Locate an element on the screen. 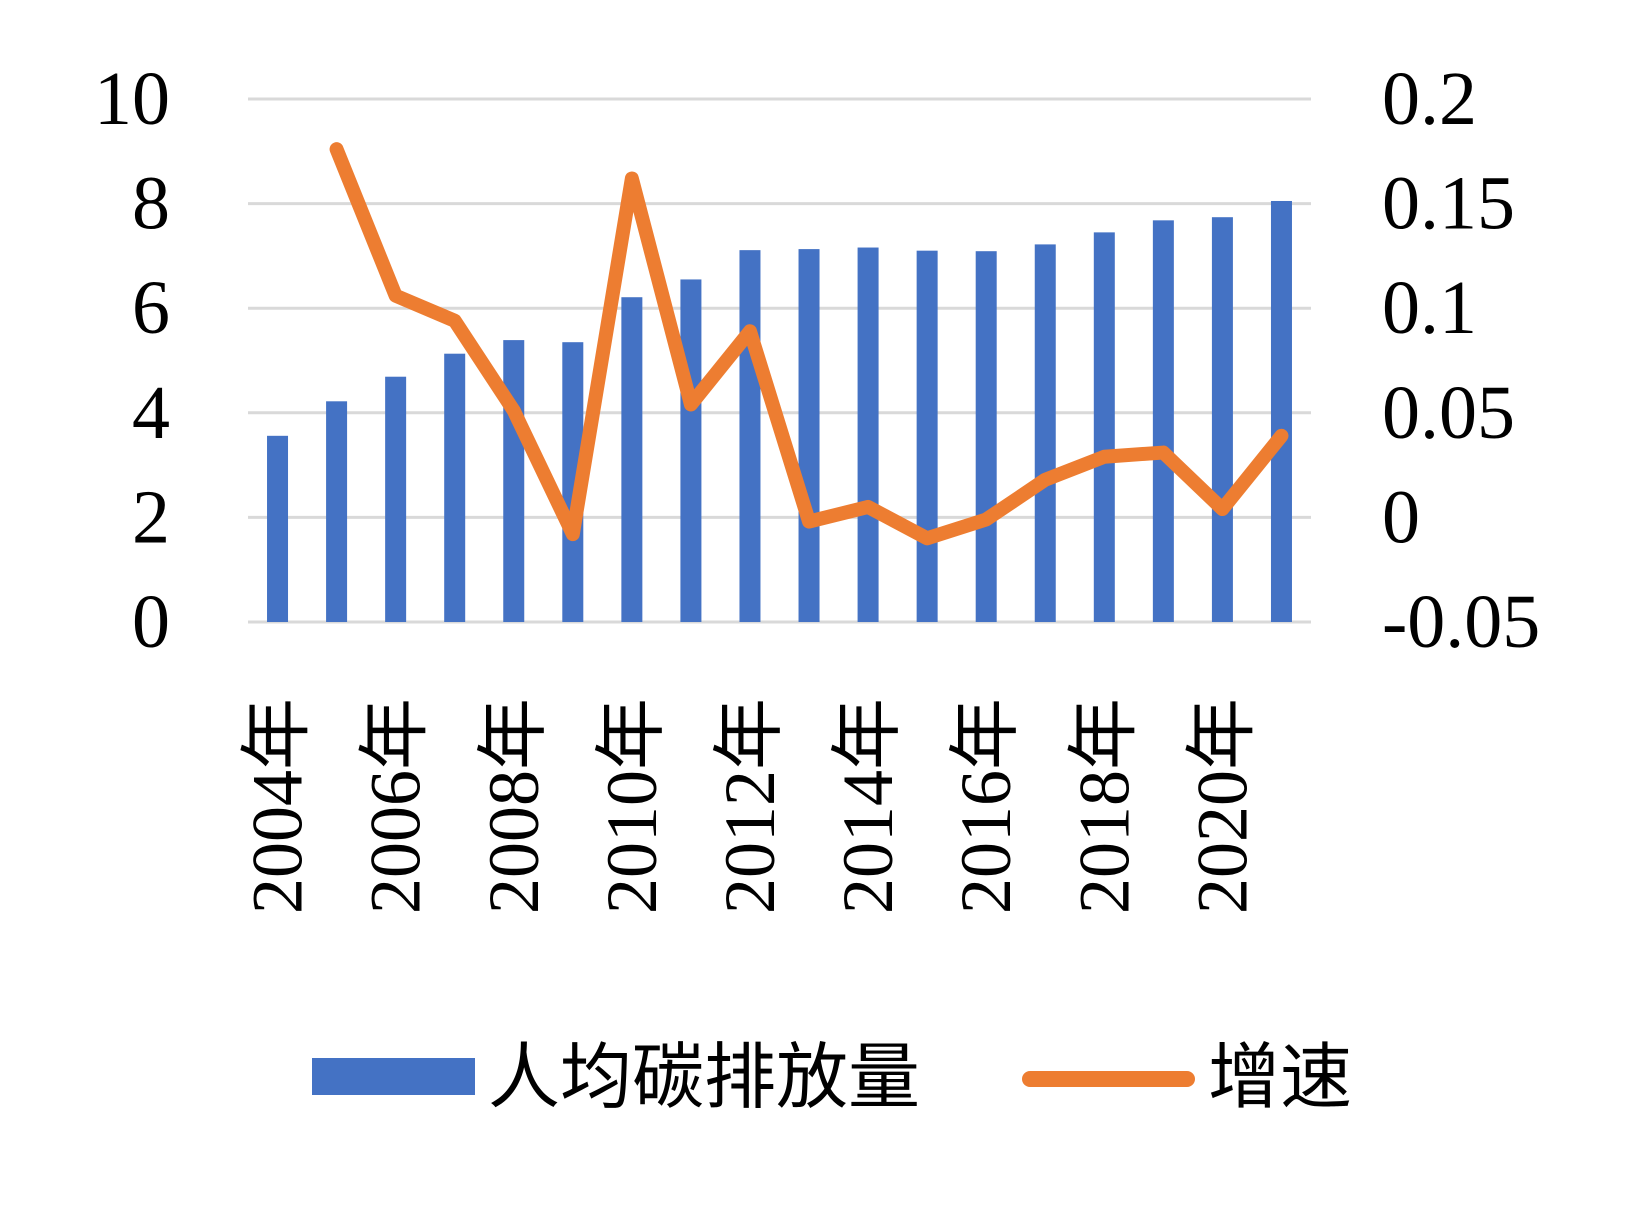  right-axis-tick-label: 0.15 is located at coordinates (1448, 204).